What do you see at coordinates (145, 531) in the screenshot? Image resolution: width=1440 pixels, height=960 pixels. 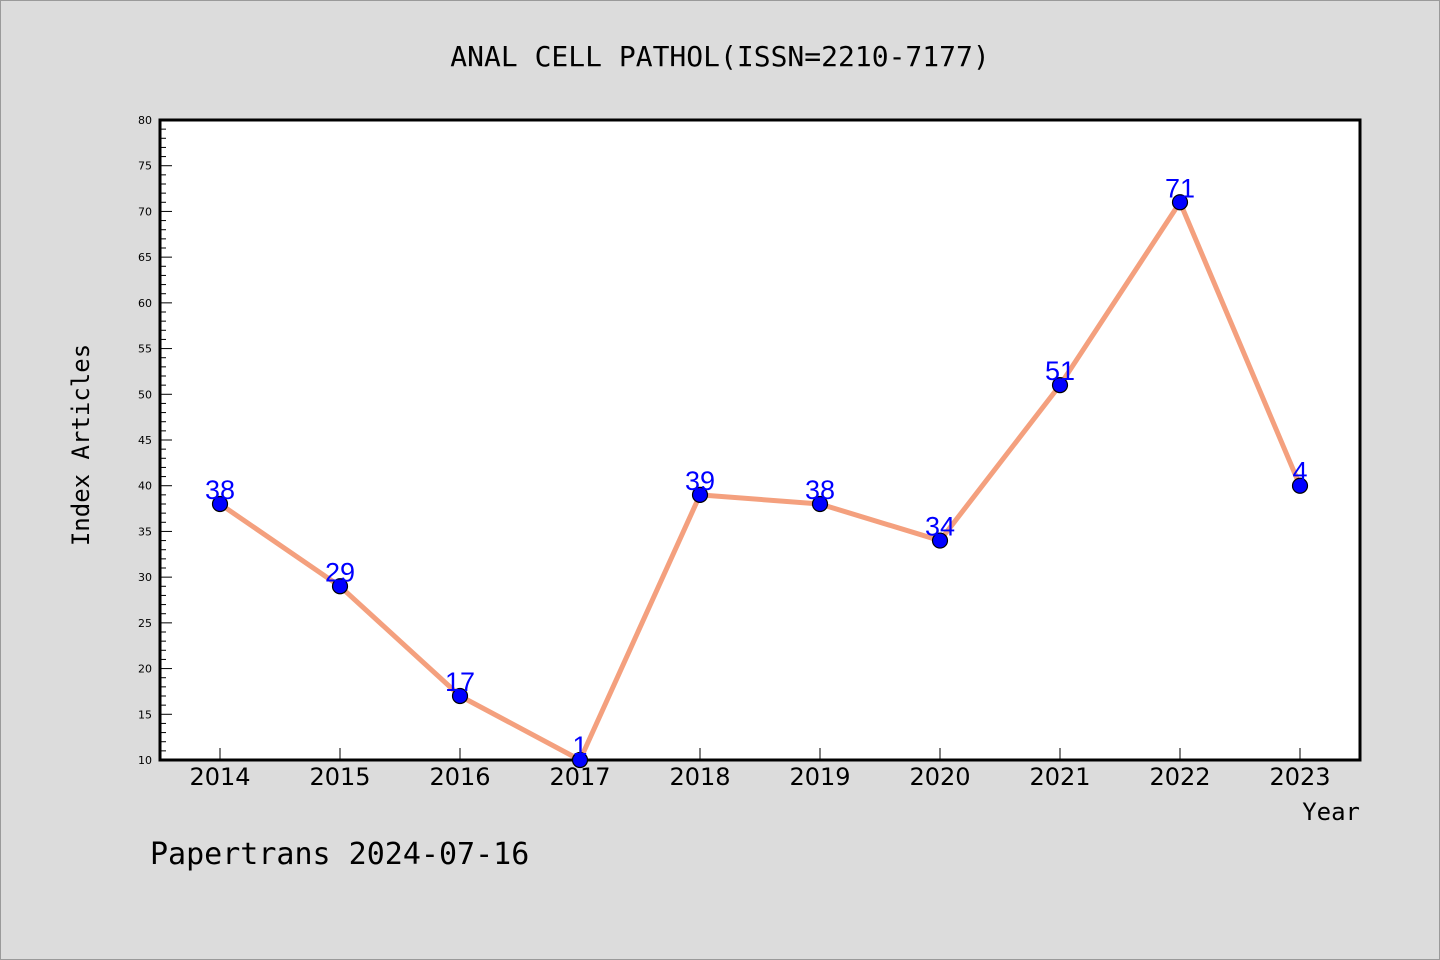 I see `y-tick-label: 35` at bounding box center [145, 531].